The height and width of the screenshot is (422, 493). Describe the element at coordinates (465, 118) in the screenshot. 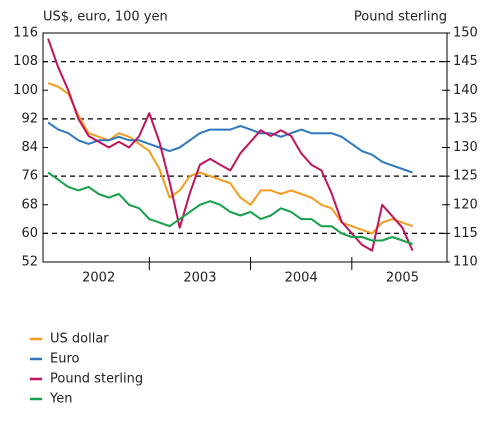

I see `y2-tick-label: 135` at that location.